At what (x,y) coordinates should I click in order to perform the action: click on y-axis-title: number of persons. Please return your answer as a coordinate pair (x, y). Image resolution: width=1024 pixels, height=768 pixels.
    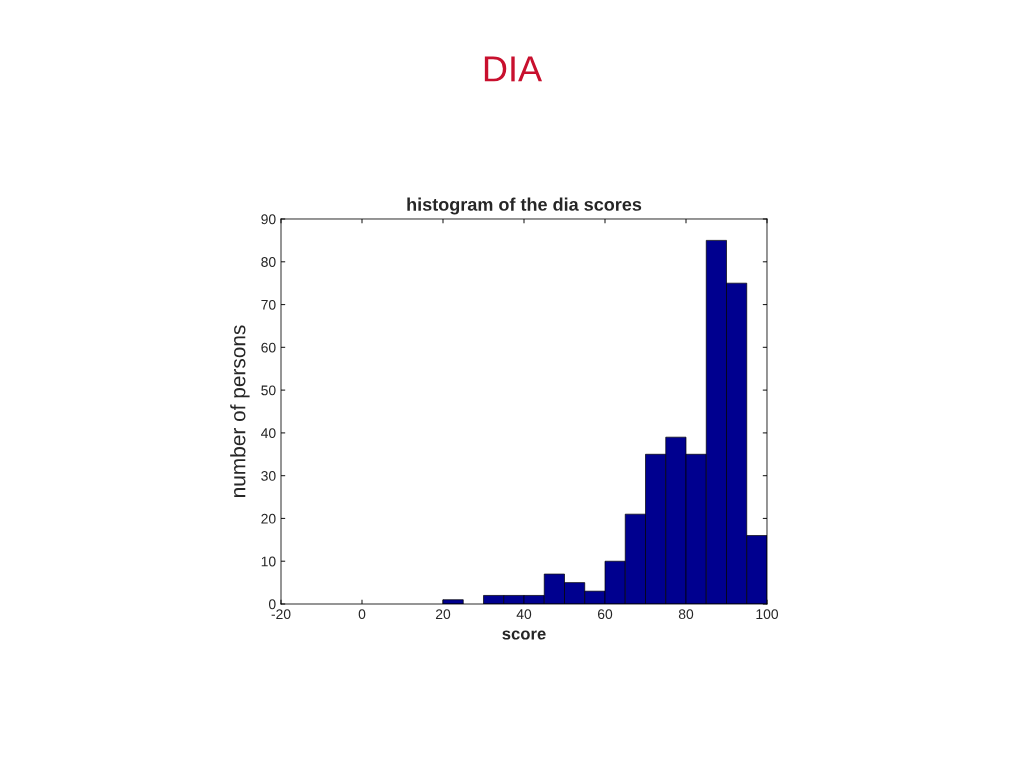
    Looking at the image, I should click on (240, 411).